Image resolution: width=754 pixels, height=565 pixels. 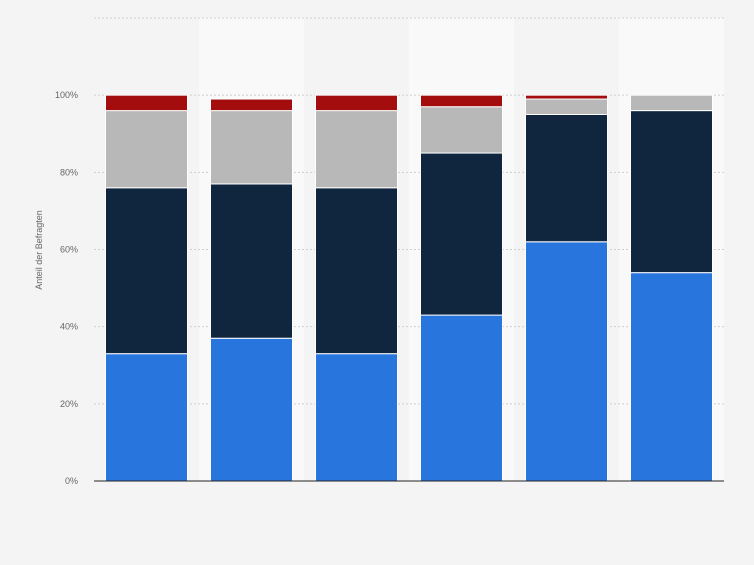 I want to click on y-tick-label: 80%, so click(x=69, y=172).